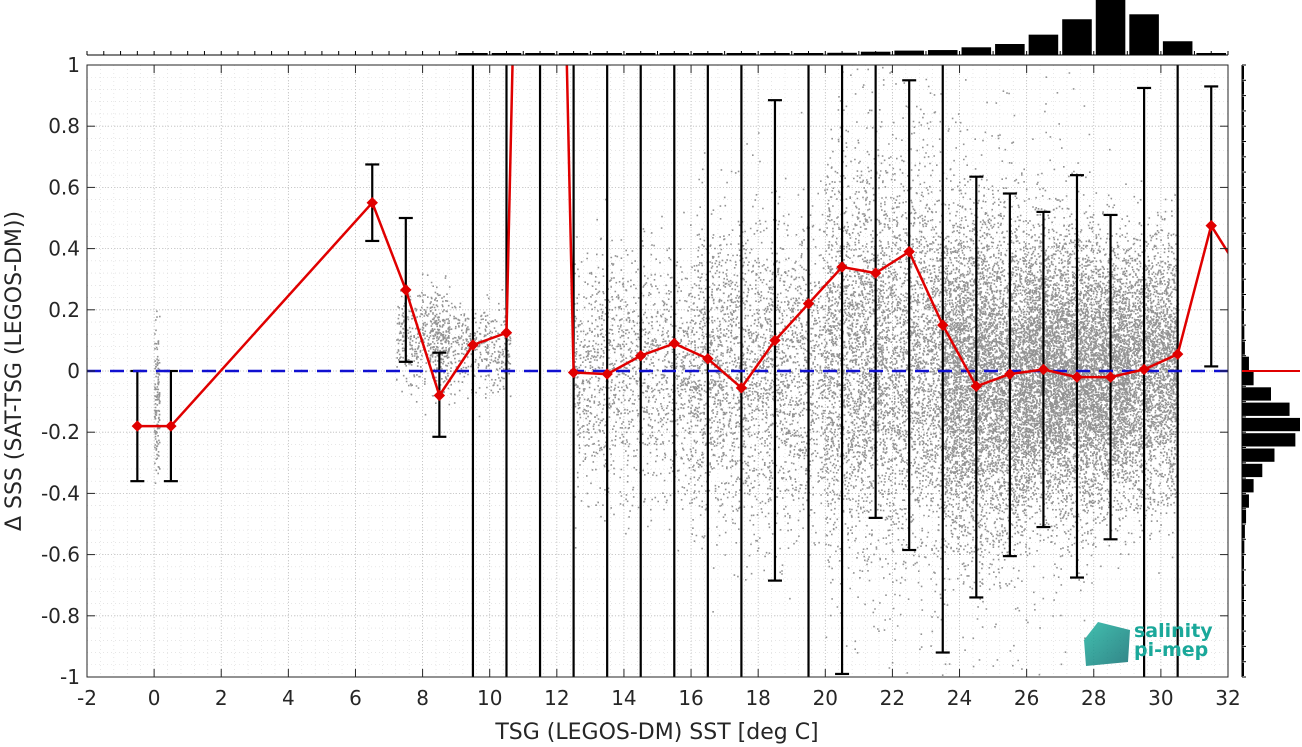  Describe the element at coordinates (288, 698) in the screenshot. I see `x-tick-label: 4` at that location.